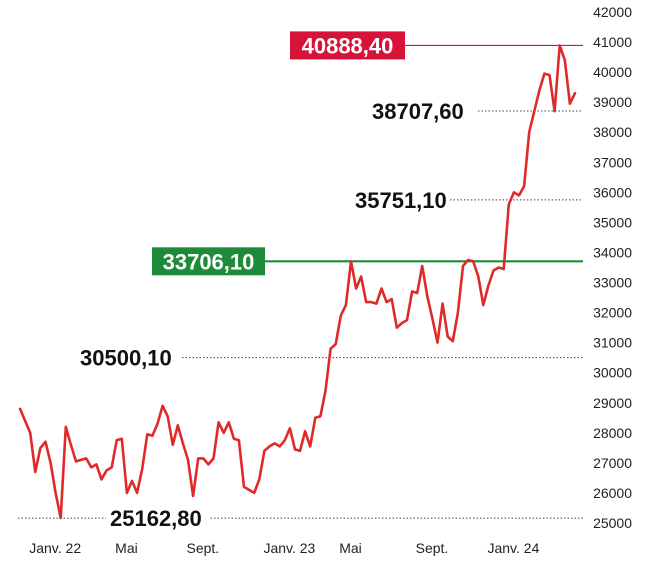  I want to click on annotation-label: 38707,60, so click(418, 111).